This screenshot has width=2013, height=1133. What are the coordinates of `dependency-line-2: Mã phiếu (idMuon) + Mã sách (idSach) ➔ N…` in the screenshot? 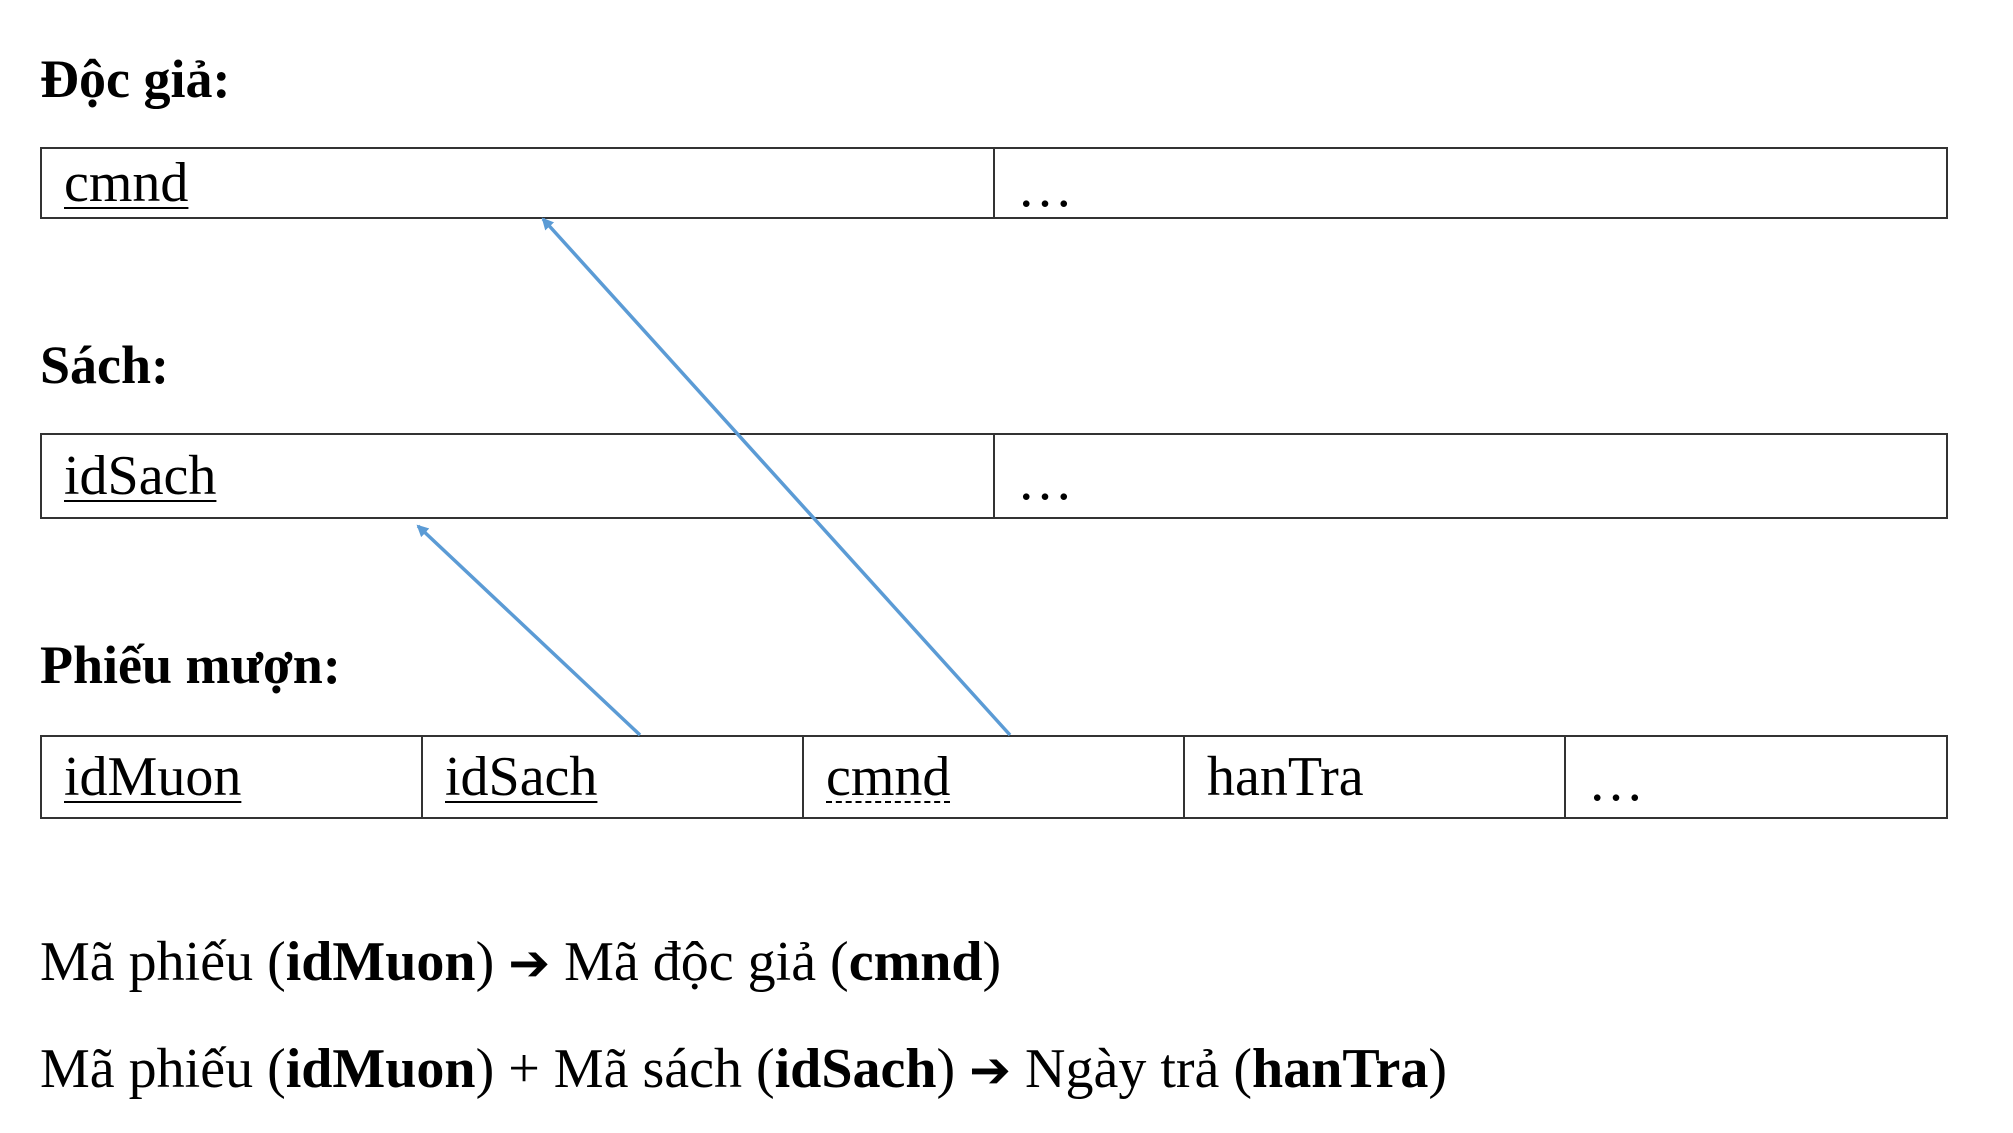 It's located at (743, 1069).